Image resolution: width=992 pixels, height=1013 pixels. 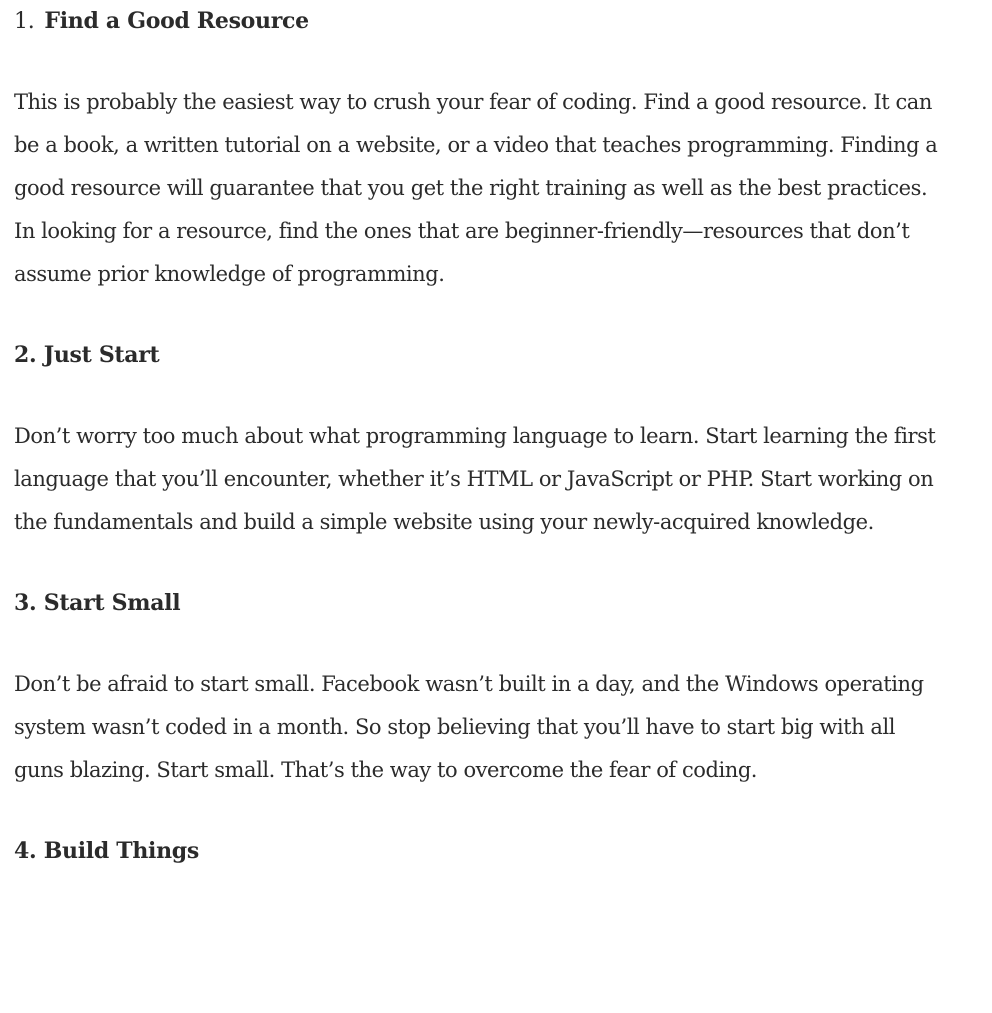 I want to click on section-number-4: 4., so click(x=25, y=851).